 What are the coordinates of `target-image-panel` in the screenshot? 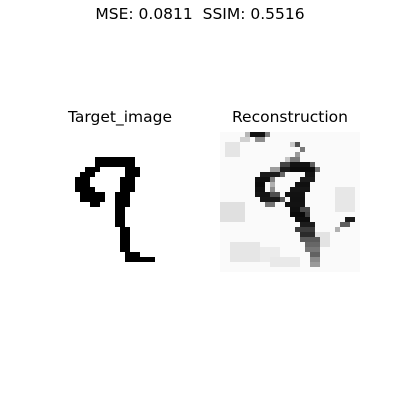 It's located at (120, 202).